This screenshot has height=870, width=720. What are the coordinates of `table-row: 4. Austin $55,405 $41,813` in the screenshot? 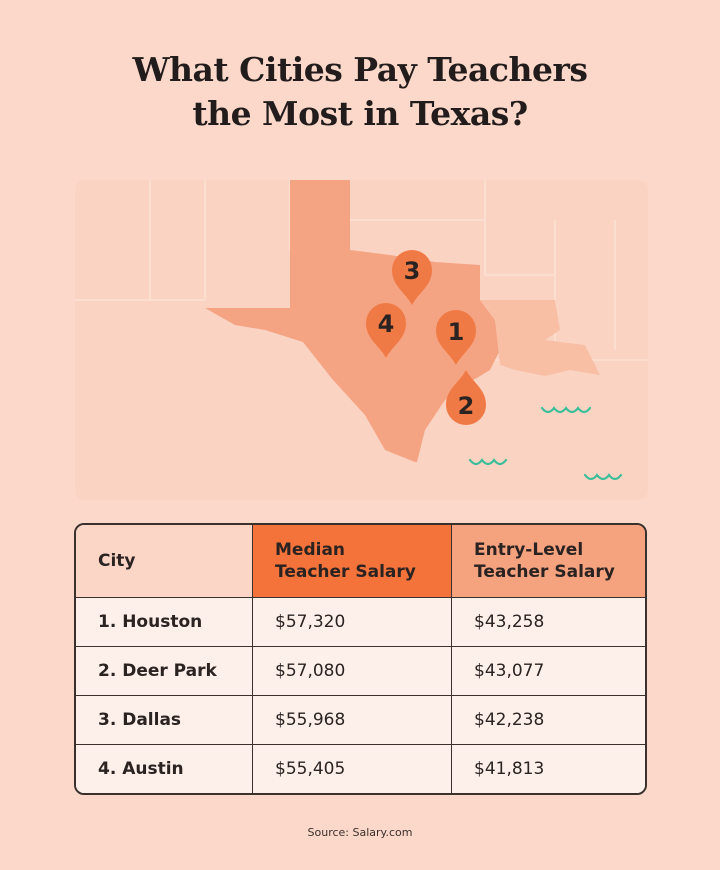 It's located at (360, 769).